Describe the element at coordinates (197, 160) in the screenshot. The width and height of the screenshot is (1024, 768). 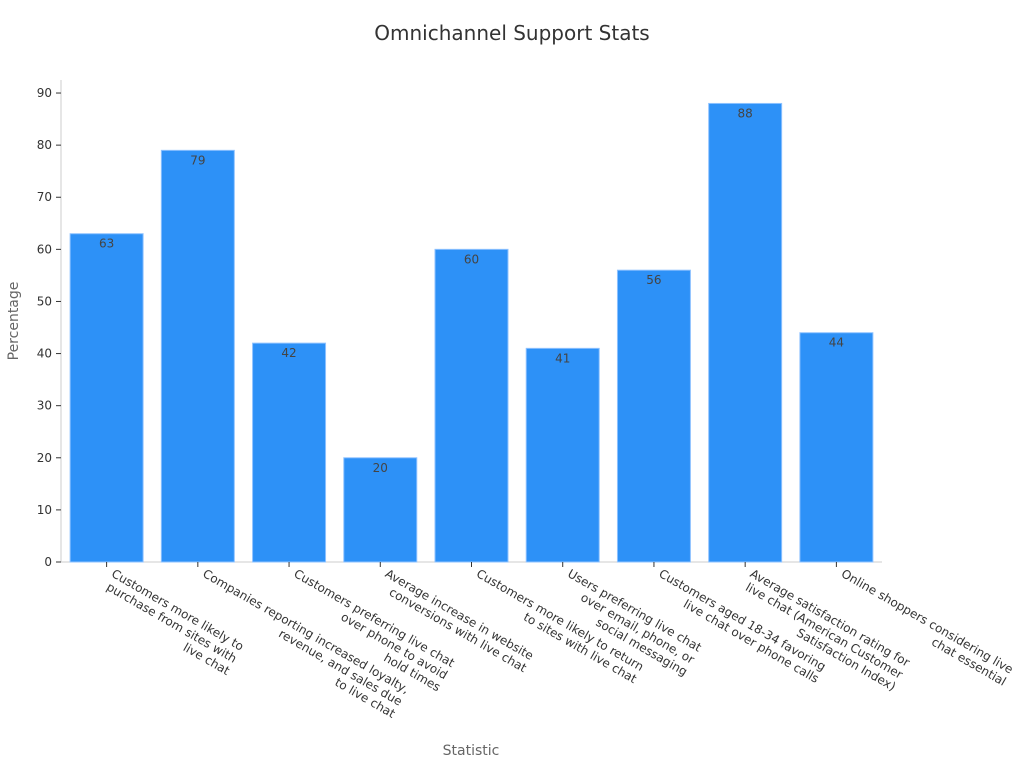
I see `bar-value-label: 79` at that location.